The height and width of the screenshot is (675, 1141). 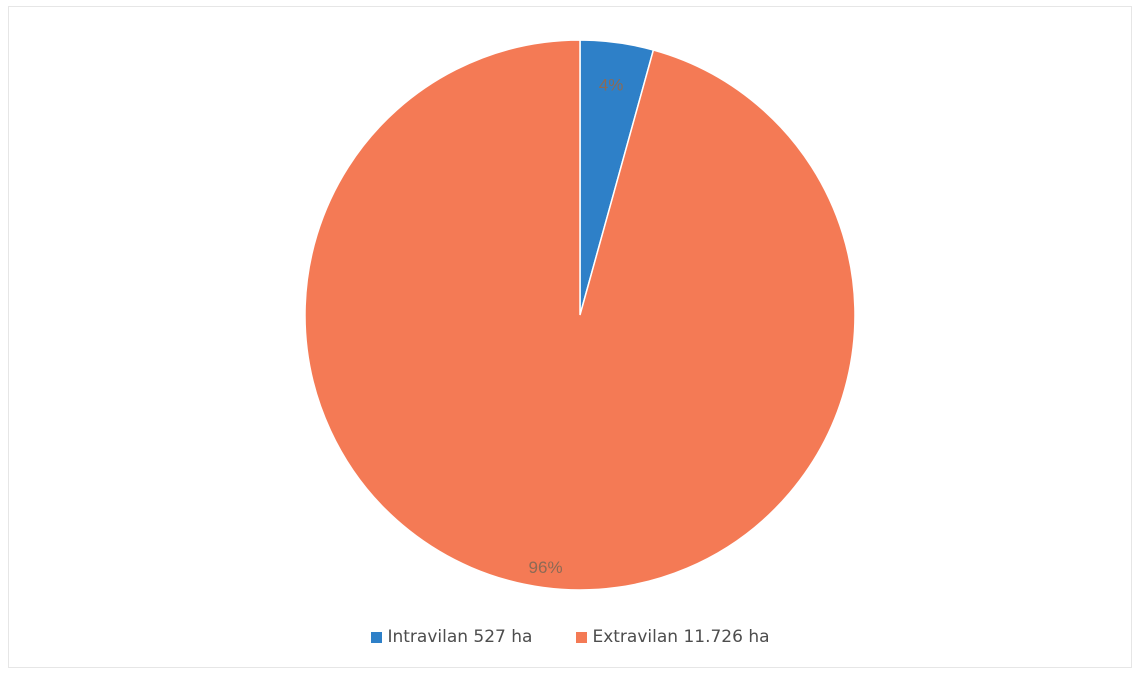 What do you see at coordinates (570, 637) in the screenshot?
I see `legend: Intravilan 527 ha Extravilan 11.726 ha` at bounding box center [570, 637].